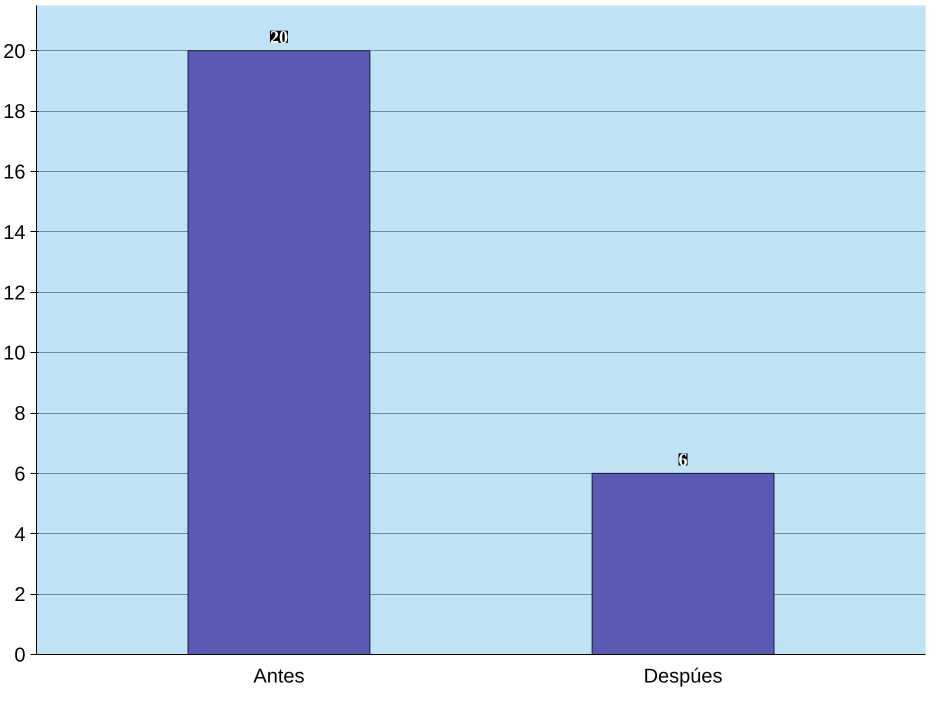 The width and height of the screenshot is (941, 702). I want to click on x-tick-label: Antes, so click(279, 677).